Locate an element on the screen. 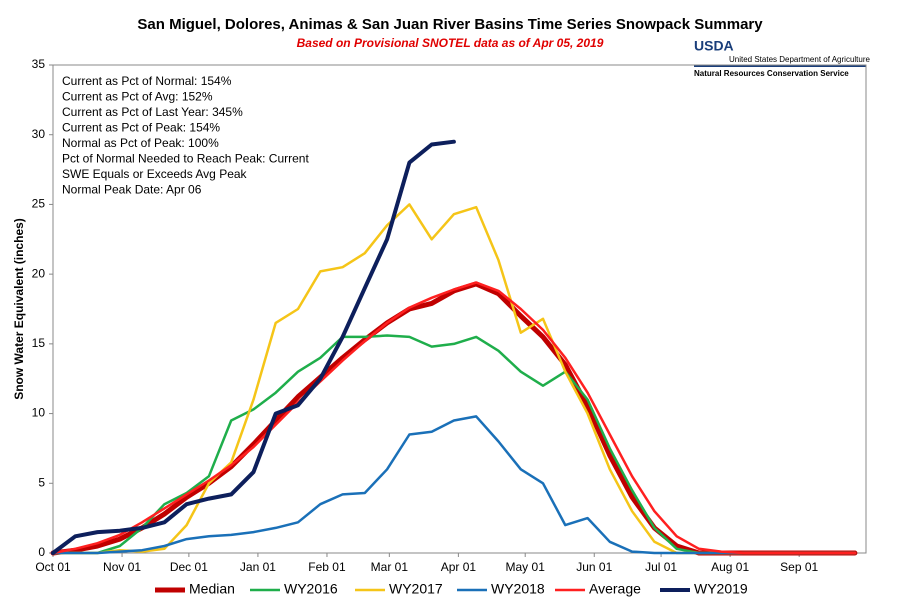 Image resolution: width=898 pixels, height=611 pixels. annotation: Current as Pct of Normal: 154% is located at coordinates (147, 81).